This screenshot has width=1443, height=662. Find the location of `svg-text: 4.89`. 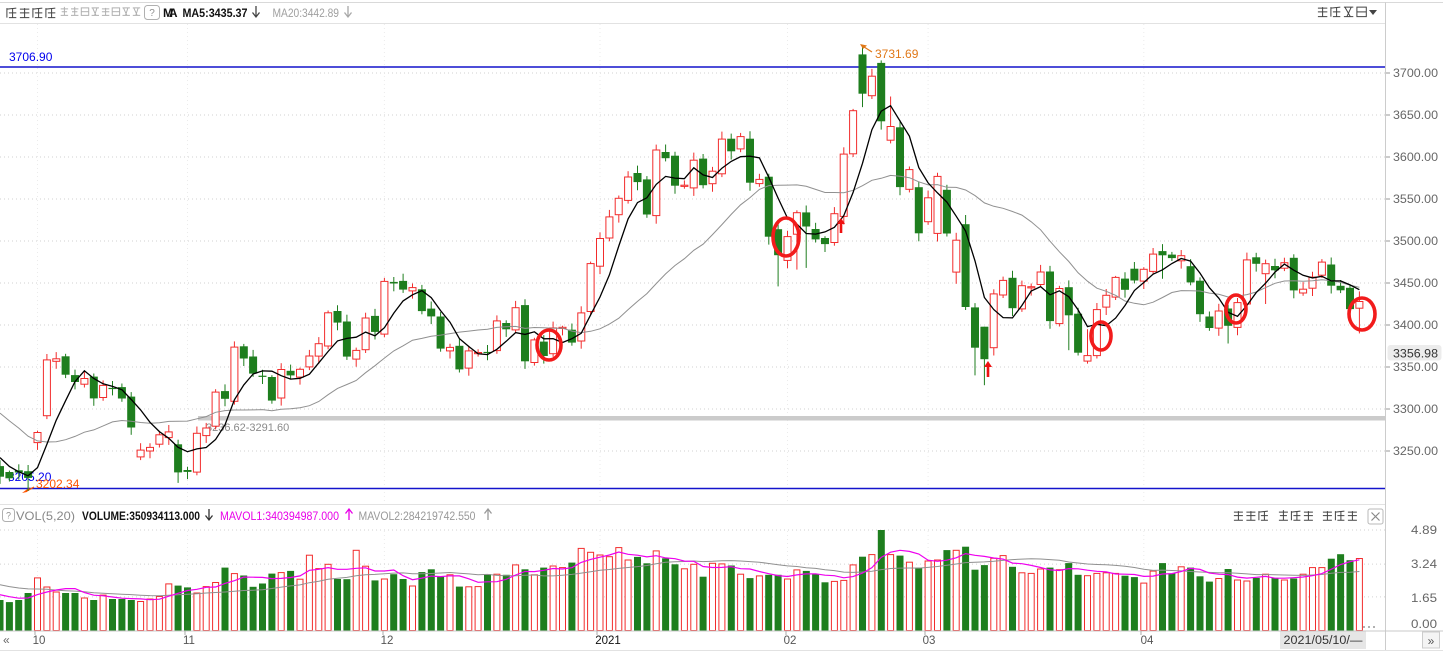

svg-text: 4.89 is located at coordinates (1424, 531).